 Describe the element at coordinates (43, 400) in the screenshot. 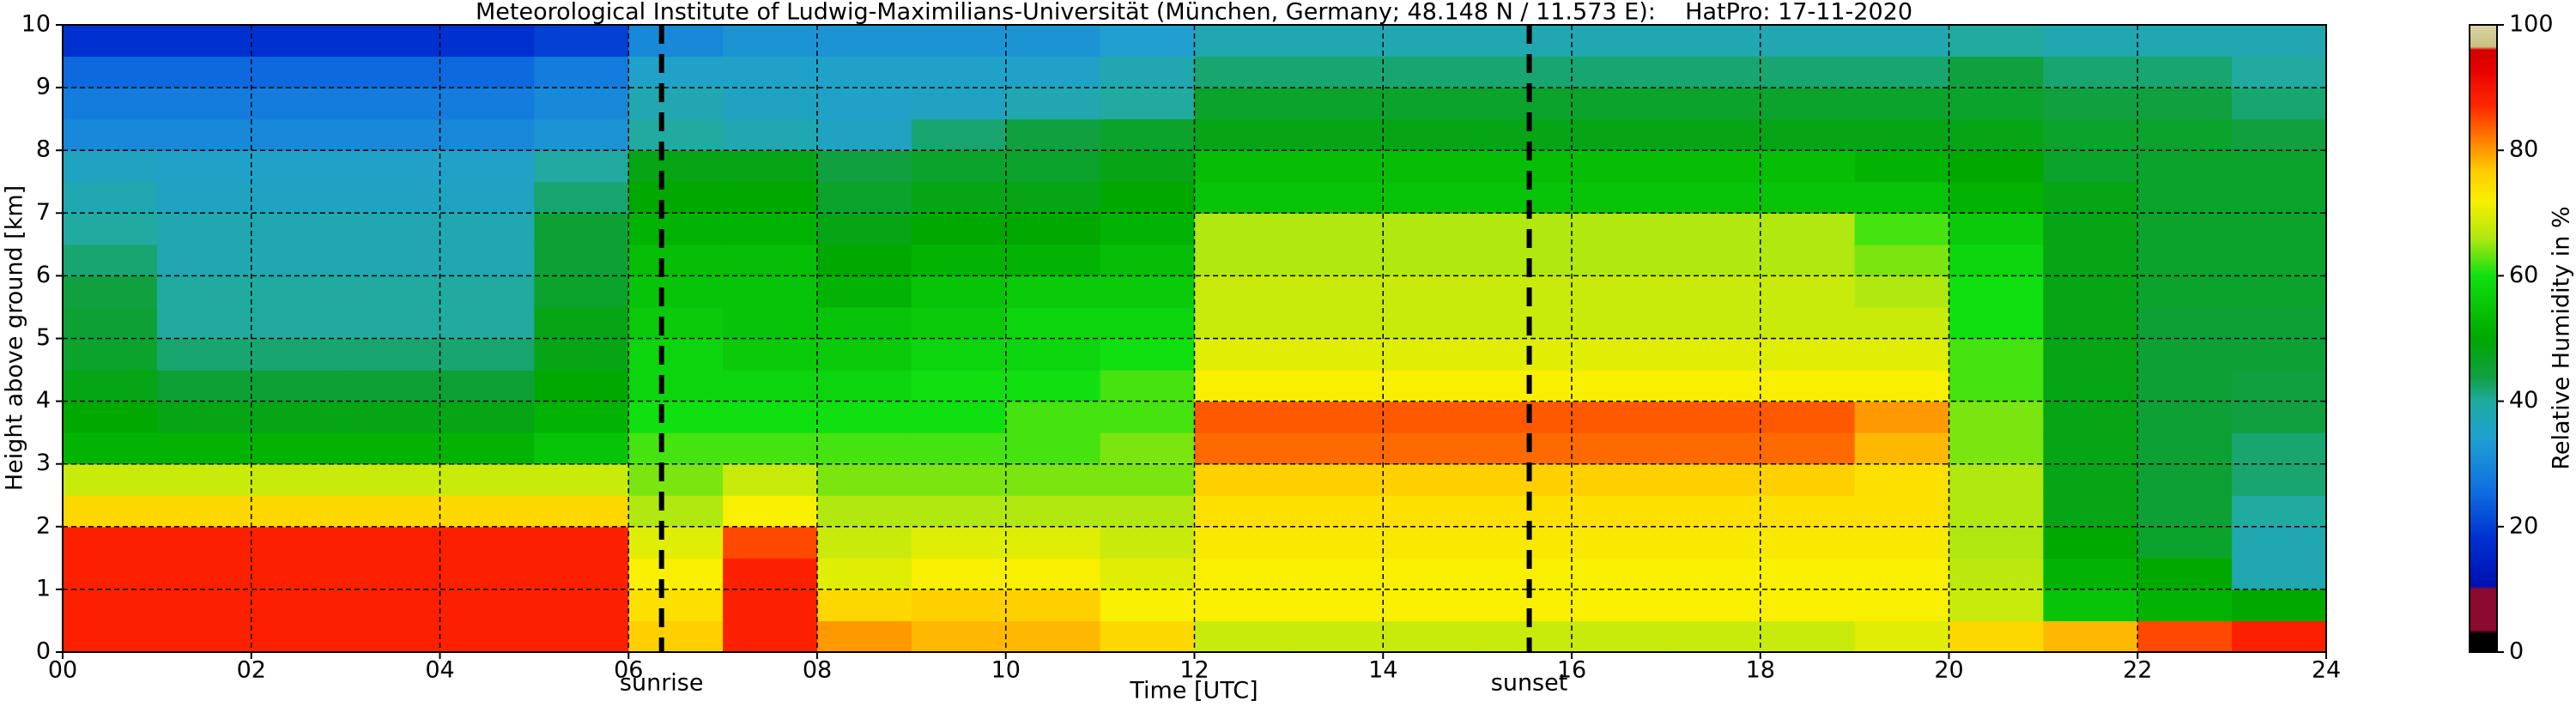

I see `y-tick-label: 4` at that location.